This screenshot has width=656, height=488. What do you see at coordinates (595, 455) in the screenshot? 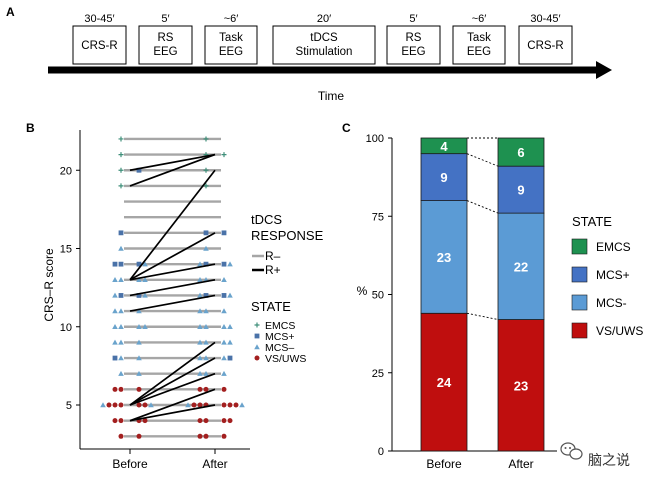
I see `watermark: 脑之说` at bounding box center [595, 455].